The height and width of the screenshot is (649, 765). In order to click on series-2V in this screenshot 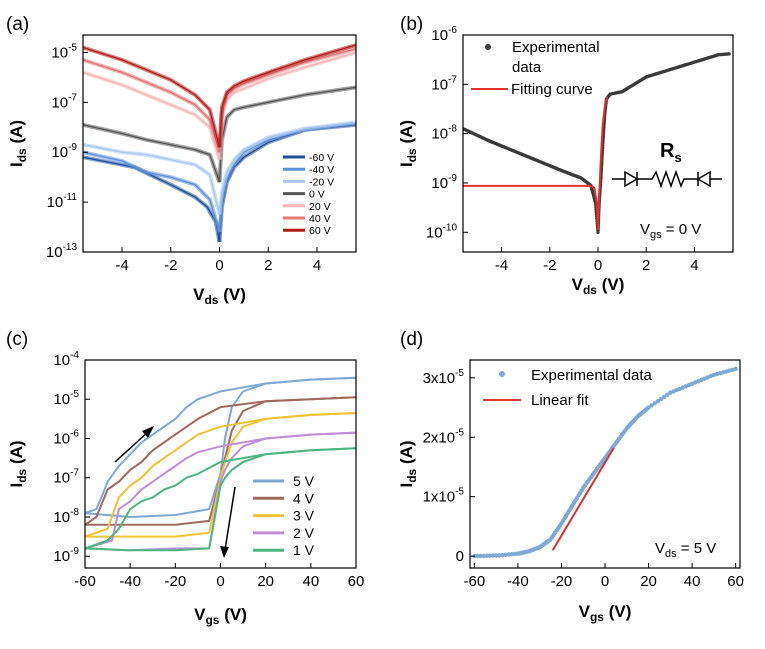, I will do `click(220, 491)`.